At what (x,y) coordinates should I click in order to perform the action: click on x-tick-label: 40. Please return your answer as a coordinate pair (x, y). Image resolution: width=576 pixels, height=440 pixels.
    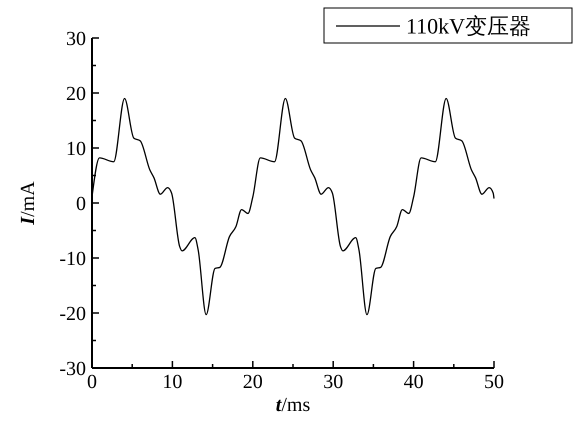
    Looking at the image, I should click on (414, 382).